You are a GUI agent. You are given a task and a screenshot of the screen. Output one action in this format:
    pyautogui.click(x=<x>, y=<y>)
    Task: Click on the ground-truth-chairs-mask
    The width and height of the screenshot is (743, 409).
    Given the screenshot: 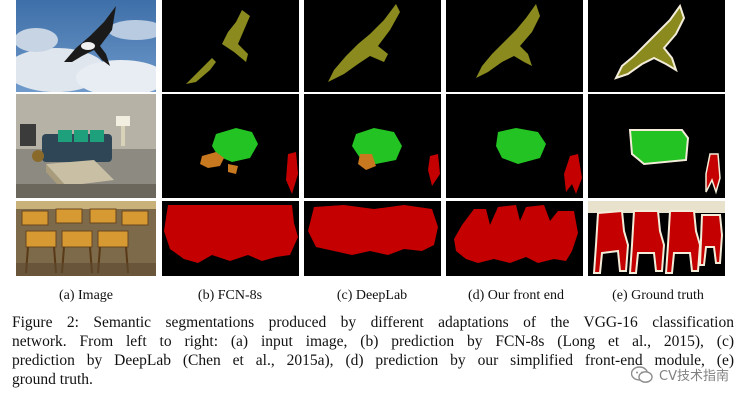 What is the action you would take?
    pyautogui.click(x=656, y=238)
    